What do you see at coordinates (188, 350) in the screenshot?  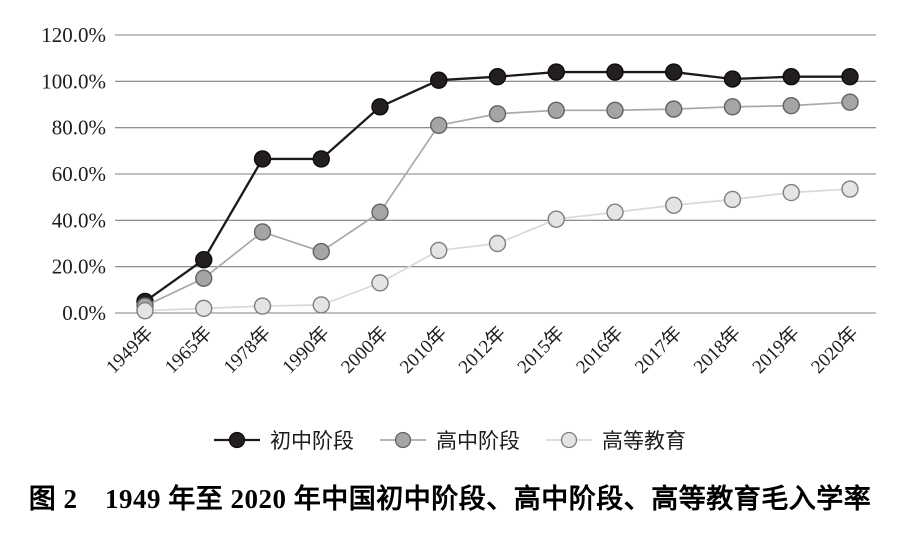 I see `x-axis-tick-label: 1965年` at bounding box center [188, 350].